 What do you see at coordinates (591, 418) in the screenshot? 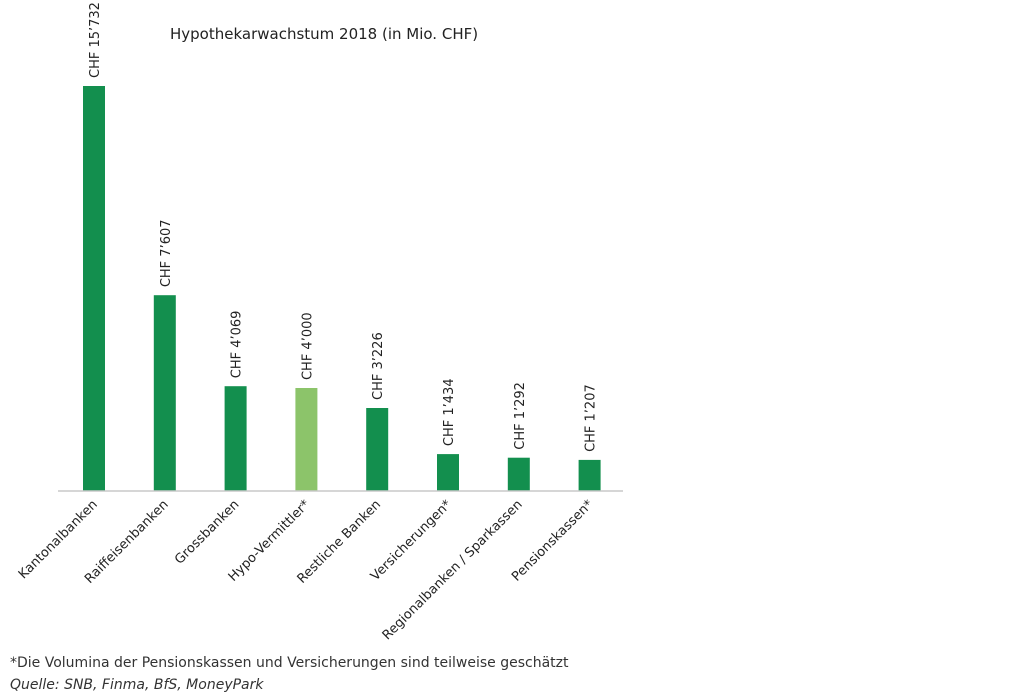
I see `bar-value-label: CHF 1’207` at bounding box center [591, 418].